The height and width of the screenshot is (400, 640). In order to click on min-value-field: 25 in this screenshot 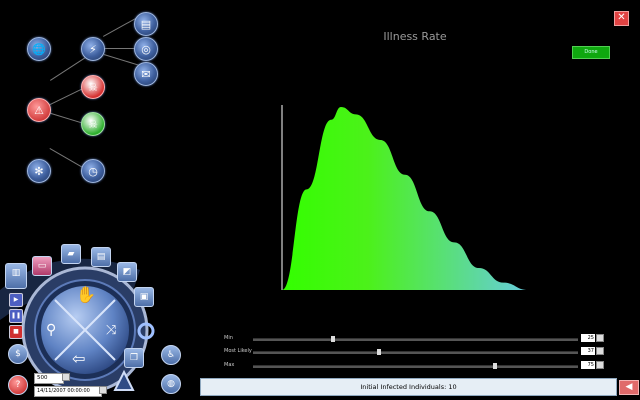, I will do `click(588, 338)`.